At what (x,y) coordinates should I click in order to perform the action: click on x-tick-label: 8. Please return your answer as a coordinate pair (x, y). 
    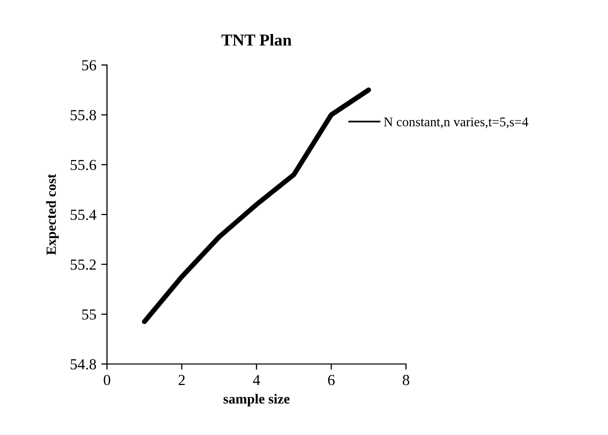
    Looking at the image, I should click on (406, 380).